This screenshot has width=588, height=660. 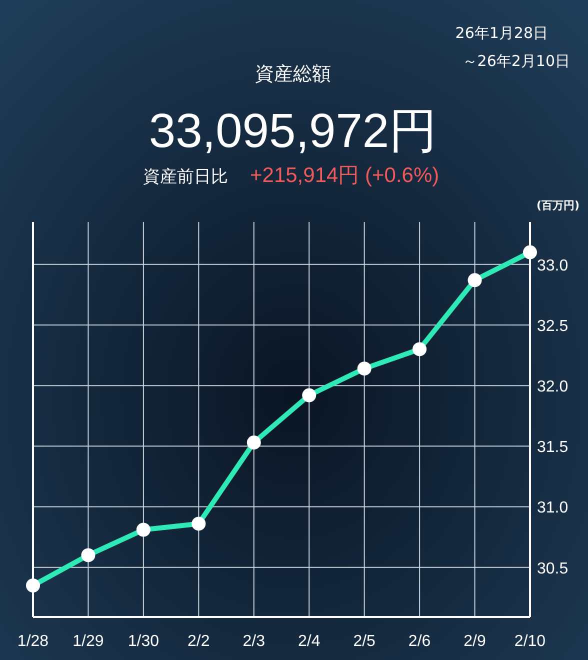 I want to click on text: ～26年2月10日, so click(x=516, y=61).